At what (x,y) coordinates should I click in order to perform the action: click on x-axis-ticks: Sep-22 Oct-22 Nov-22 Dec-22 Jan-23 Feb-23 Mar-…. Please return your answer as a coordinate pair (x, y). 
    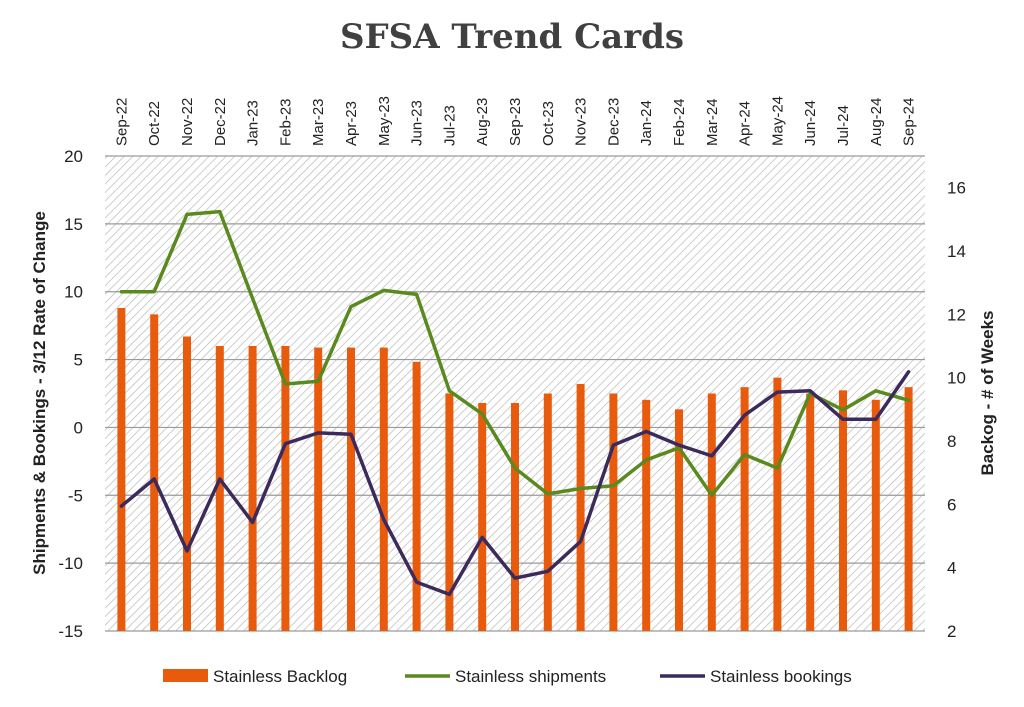
    Looking at the image, I should click on (515, 121).